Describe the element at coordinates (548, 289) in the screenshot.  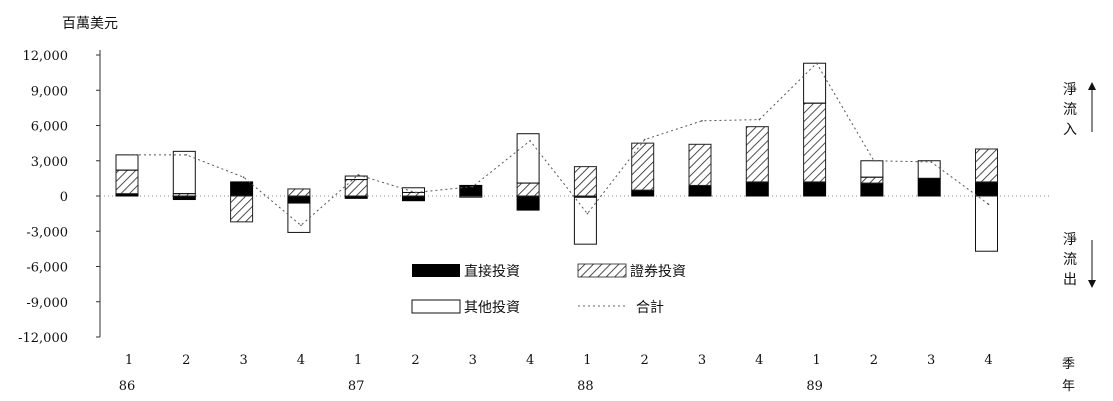
I see `legend: 直接投資 證券投資 其他投資 合計` at that location.